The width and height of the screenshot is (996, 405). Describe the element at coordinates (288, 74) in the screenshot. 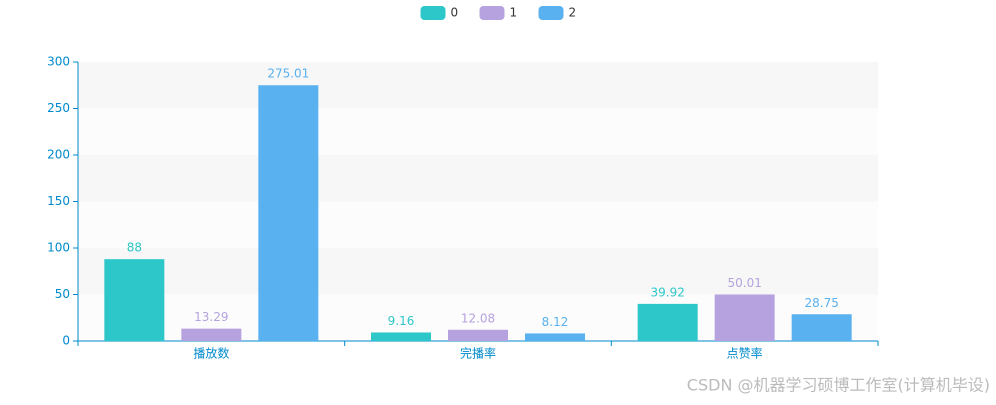

I see `value-label: 275.01` at that location.